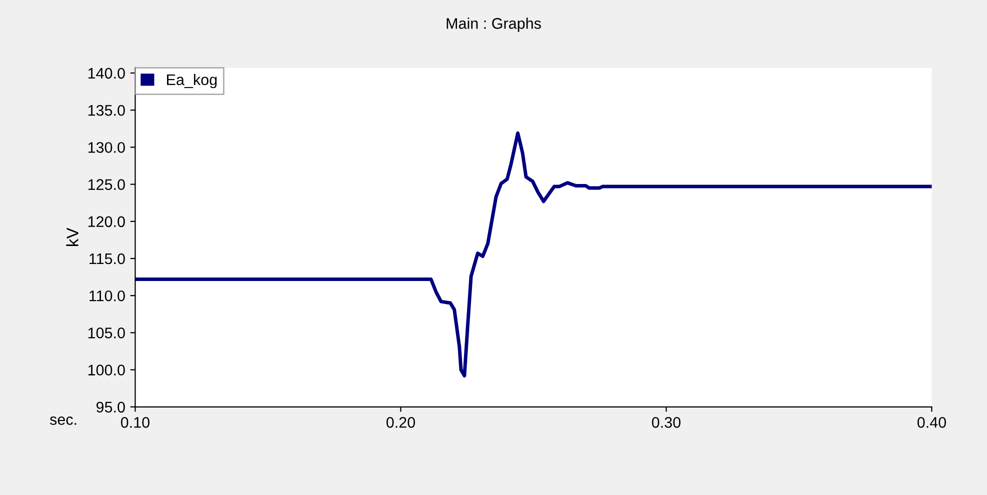  I want to click on y-tick-label: 105.0, so click(106, 333).